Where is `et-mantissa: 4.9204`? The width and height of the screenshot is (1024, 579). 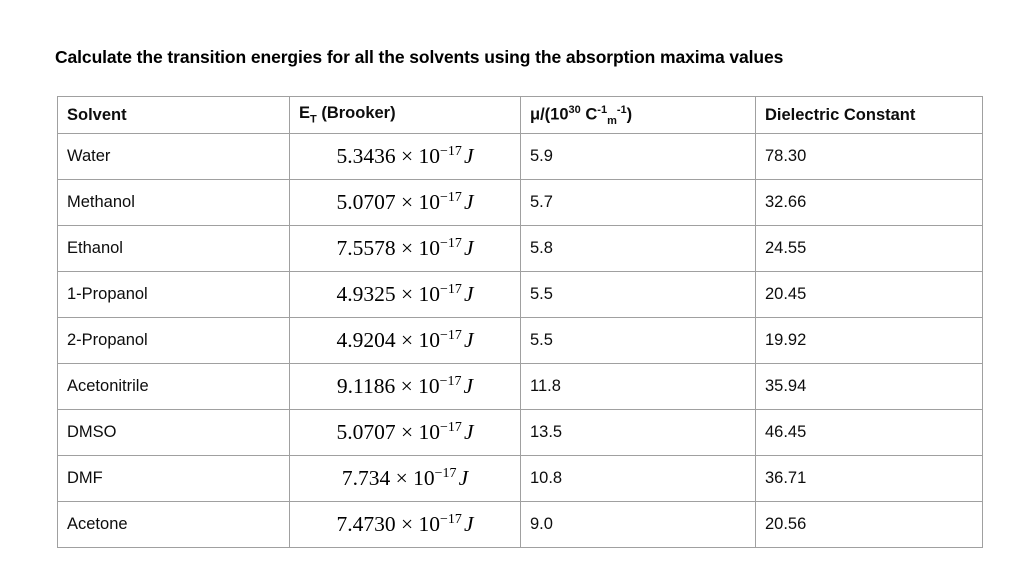 et-mantissa: 4.9204 is located at coordinates (366, 340).